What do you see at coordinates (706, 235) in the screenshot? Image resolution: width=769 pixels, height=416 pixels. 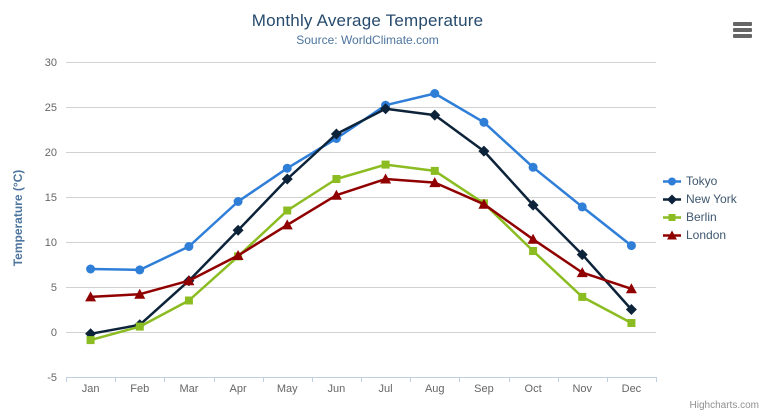 I see `legend-label: London` at bounding box center [706, 235].